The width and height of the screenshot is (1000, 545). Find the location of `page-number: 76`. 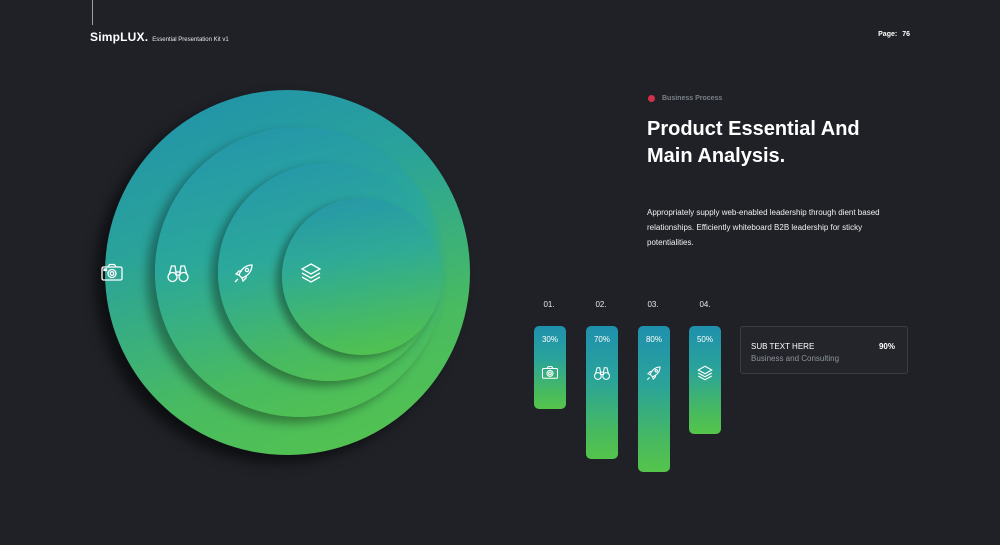

page-number: 76 is located at coordinates (906, 34).